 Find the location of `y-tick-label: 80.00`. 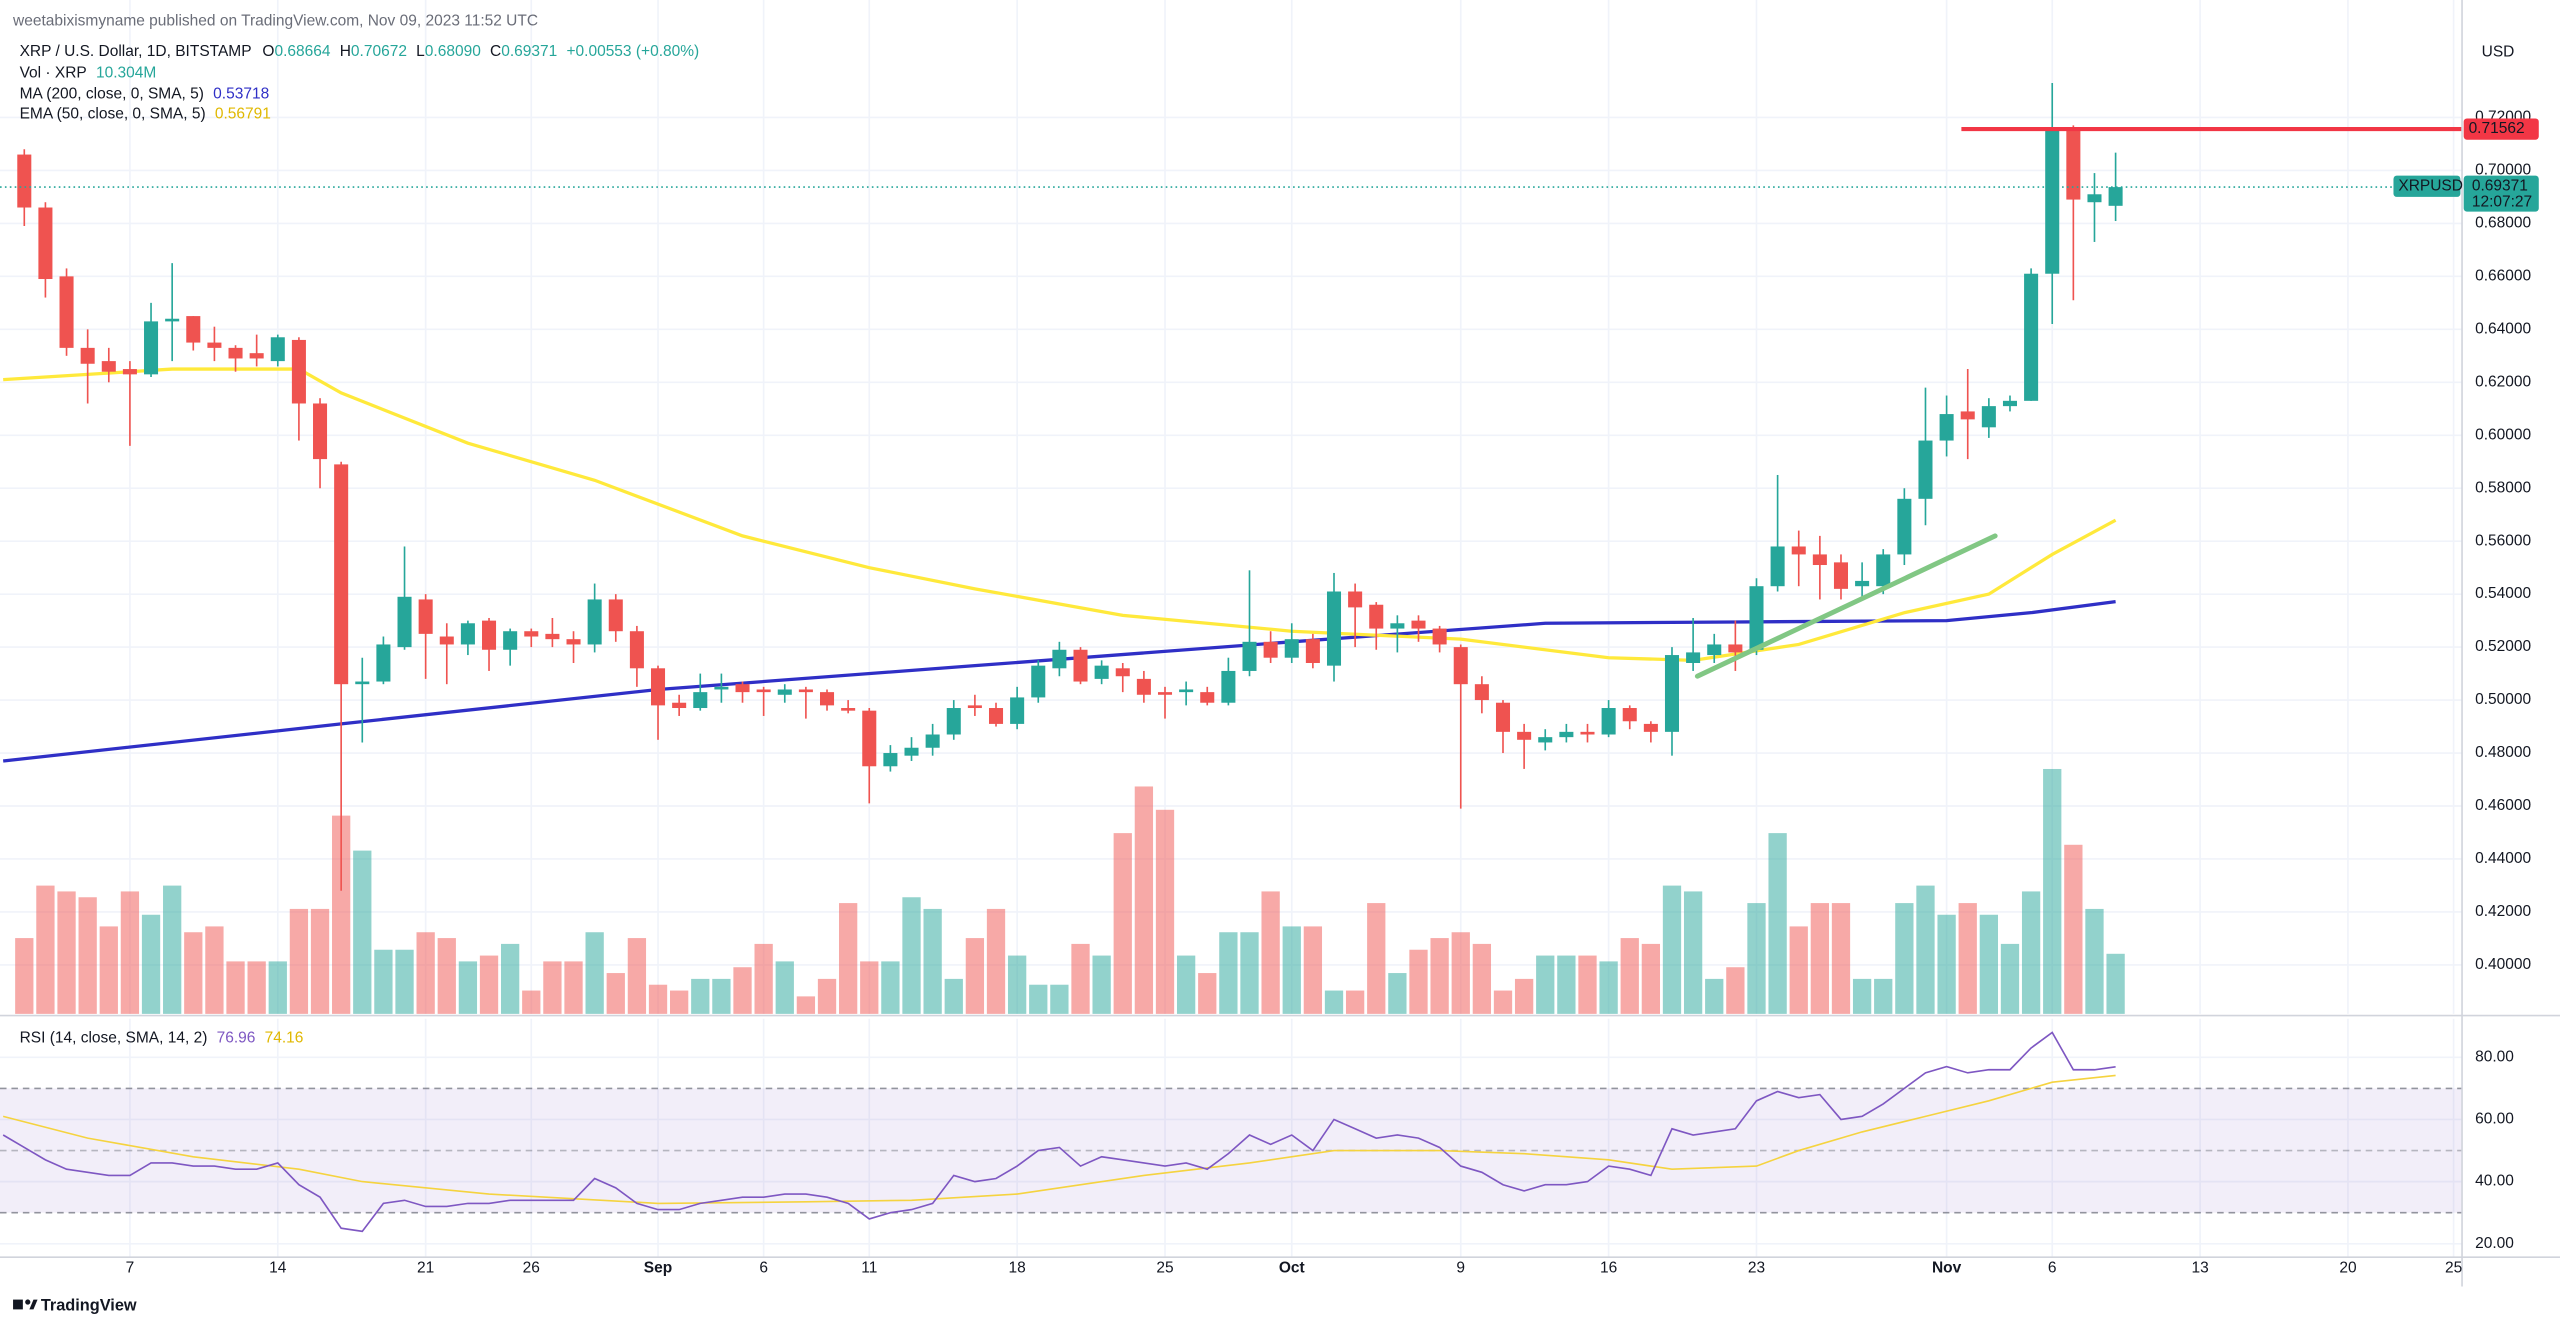

y-tick-label: 80.00 is located at coordinates (2494, 1056).